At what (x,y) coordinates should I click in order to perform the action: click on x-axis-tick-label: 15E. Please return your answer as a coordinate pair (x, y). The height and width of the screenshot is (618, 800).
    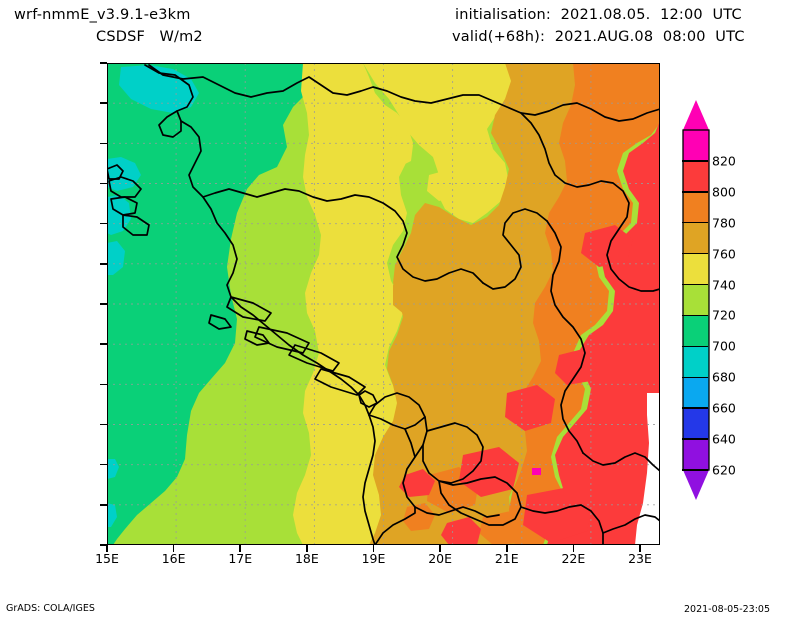
    Looking at the image, I should click on (107, 558).